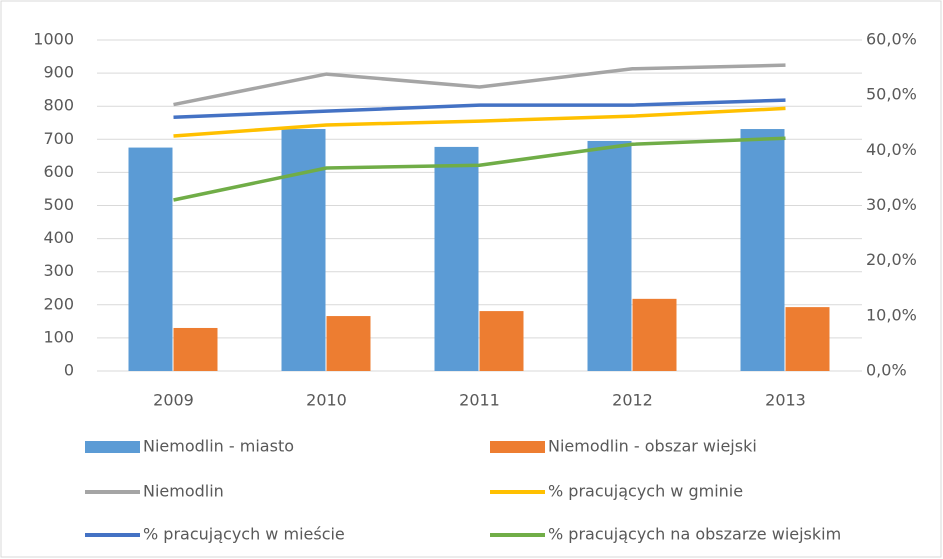  I want to click on y-tick-label: 1000, so click(53, 39).